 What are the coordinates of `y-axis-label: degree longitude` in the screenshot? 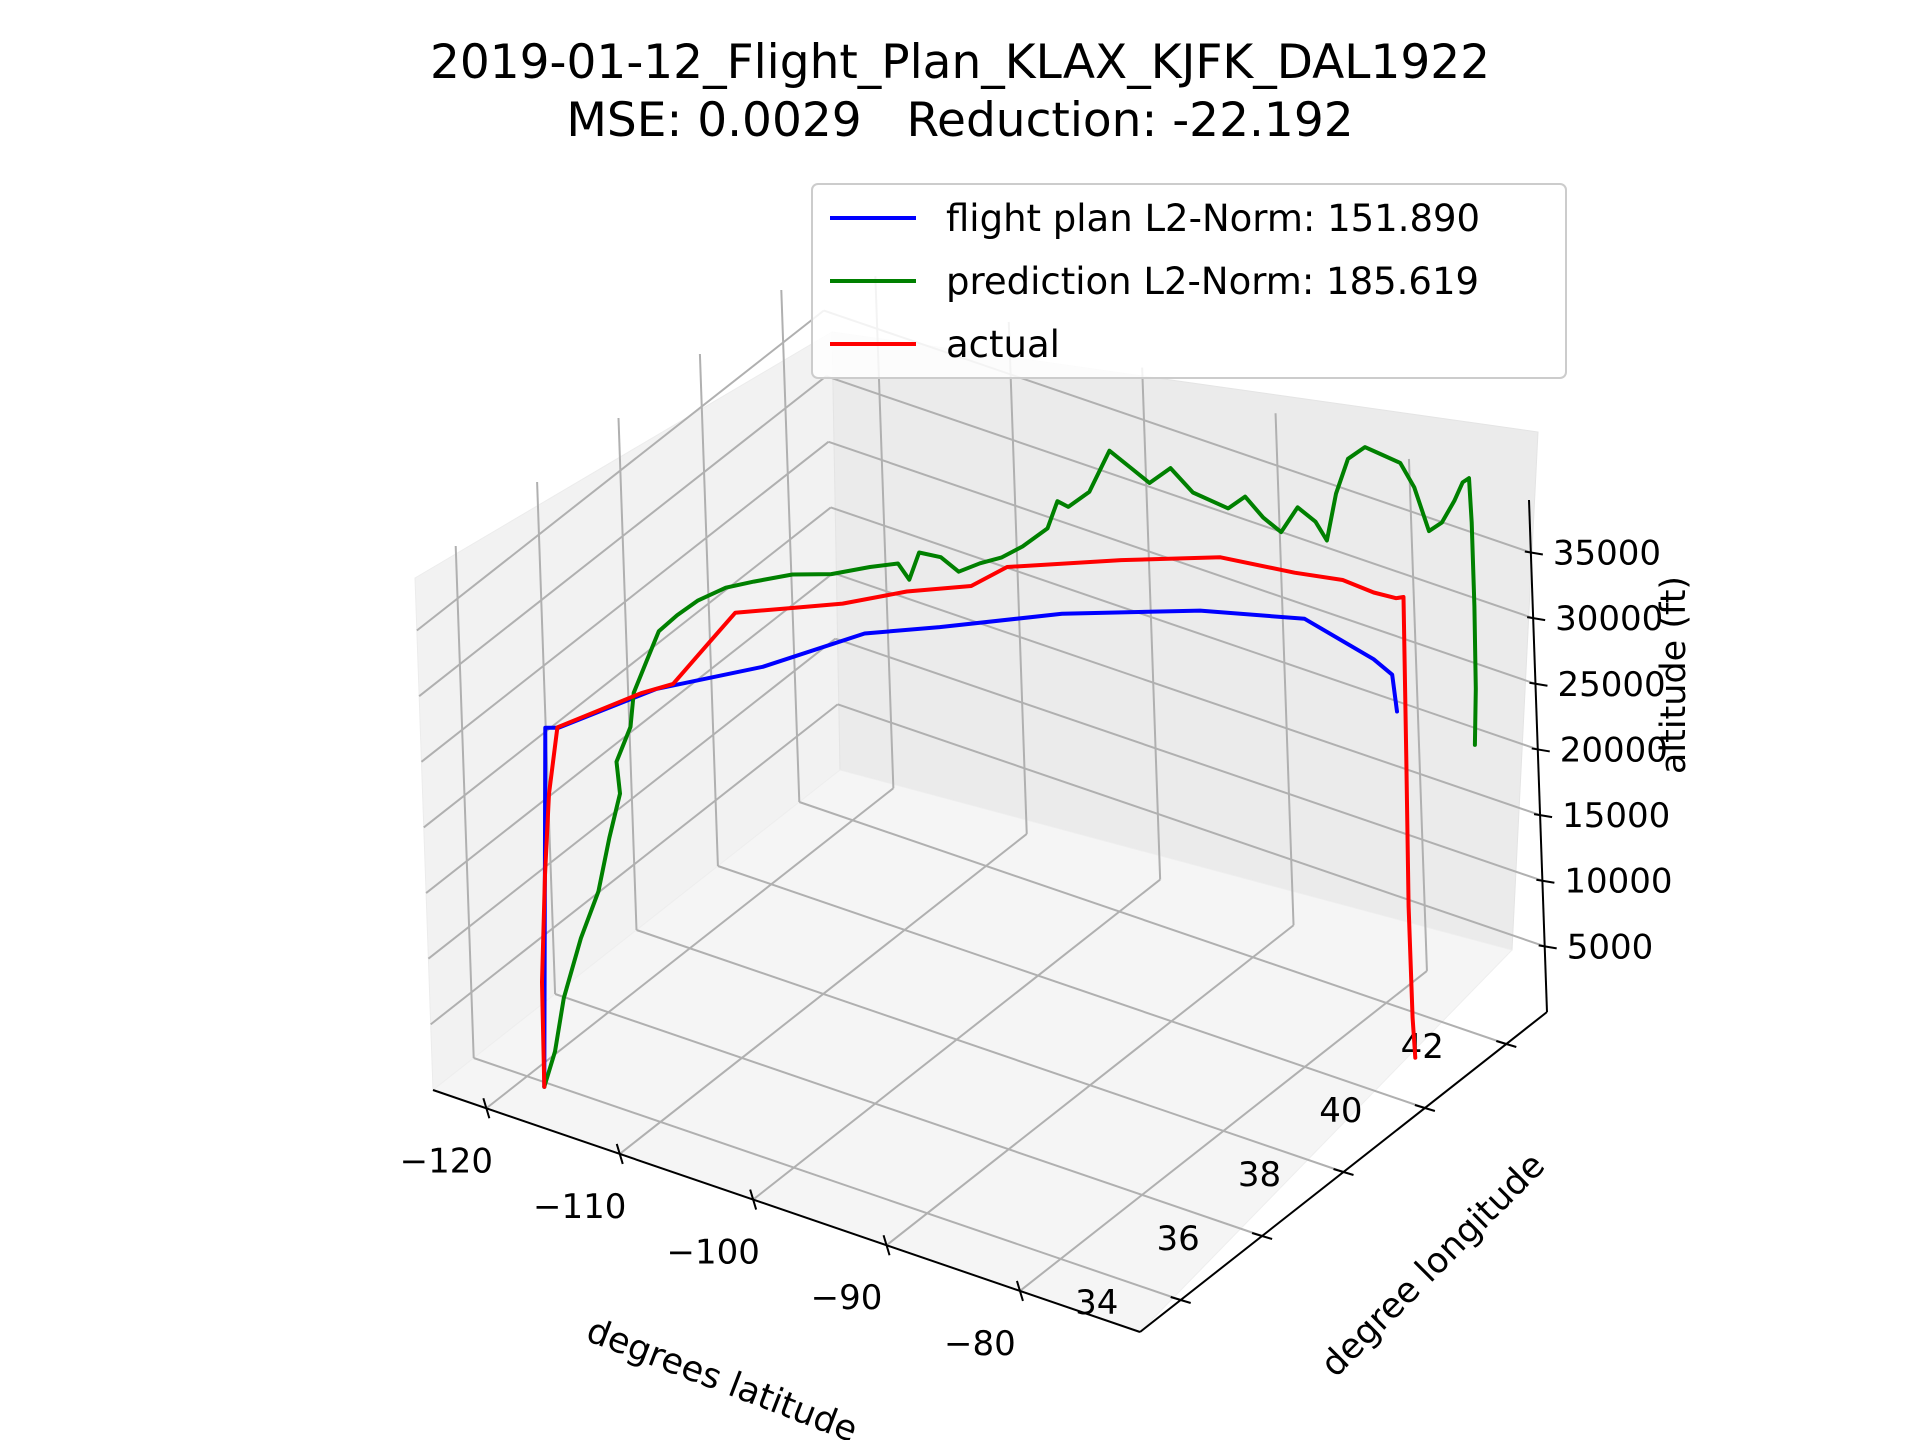 It's located at (1432, 1264).